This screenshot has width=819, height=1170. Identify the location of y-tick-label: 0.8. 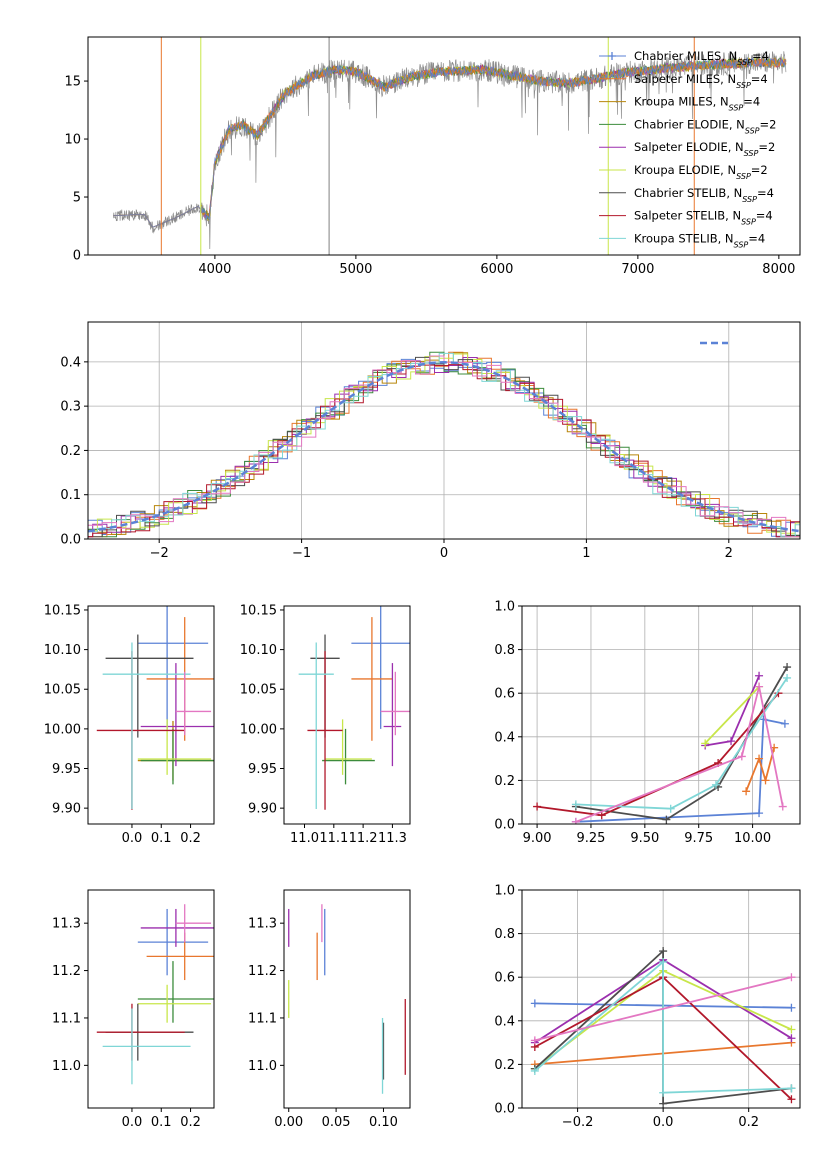
(504, 650).